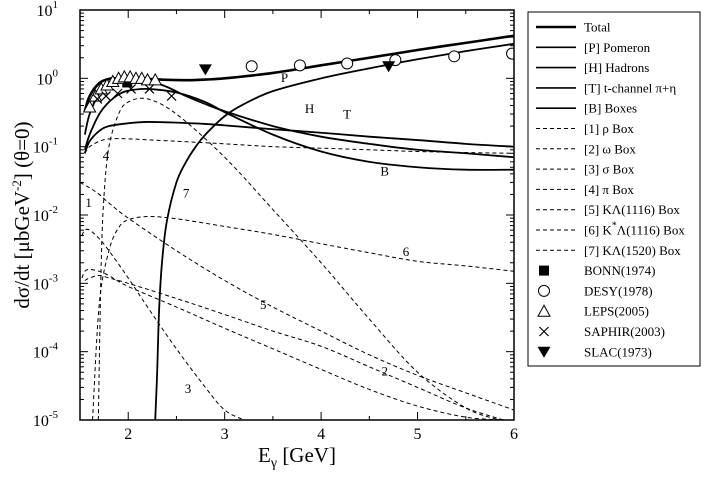  I want to click on curve-label: 5, so click(263, 304).